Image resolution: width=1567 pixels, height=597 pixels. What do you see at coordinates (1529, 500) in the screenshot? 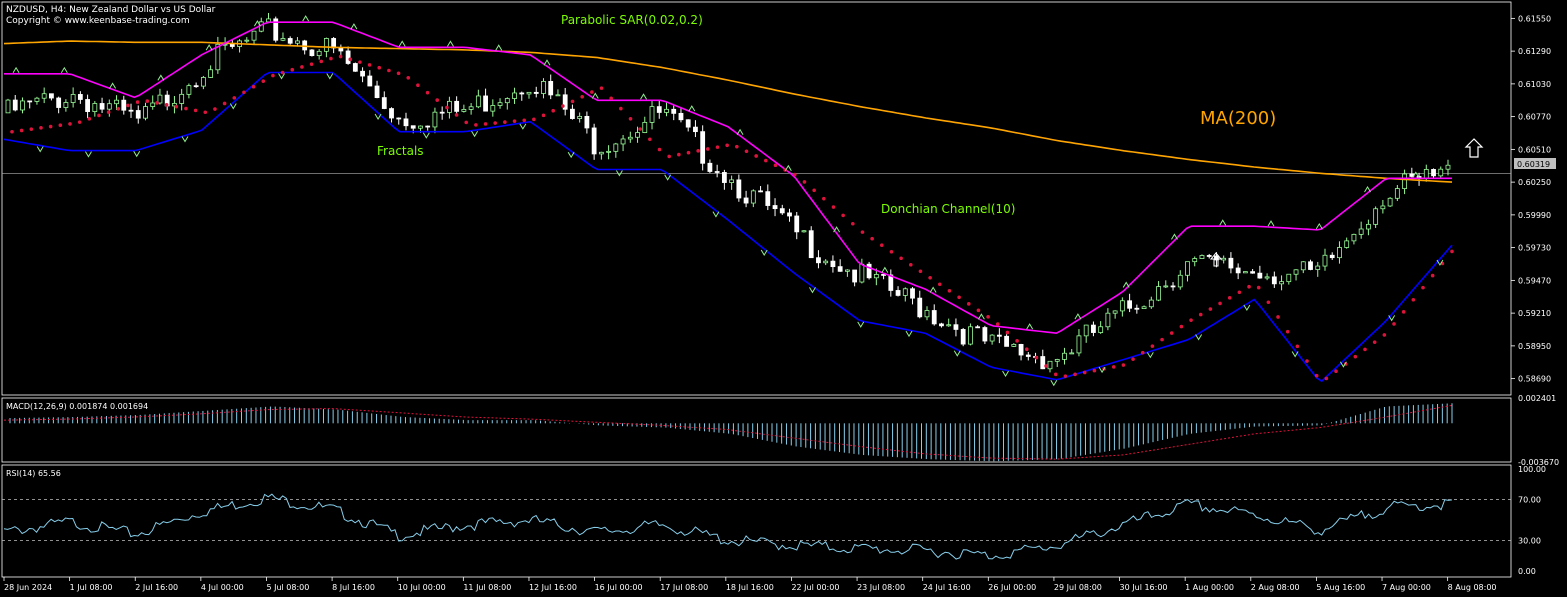
I see `rsi-tick-label: 70.00` at bounding box center [1529, 500].